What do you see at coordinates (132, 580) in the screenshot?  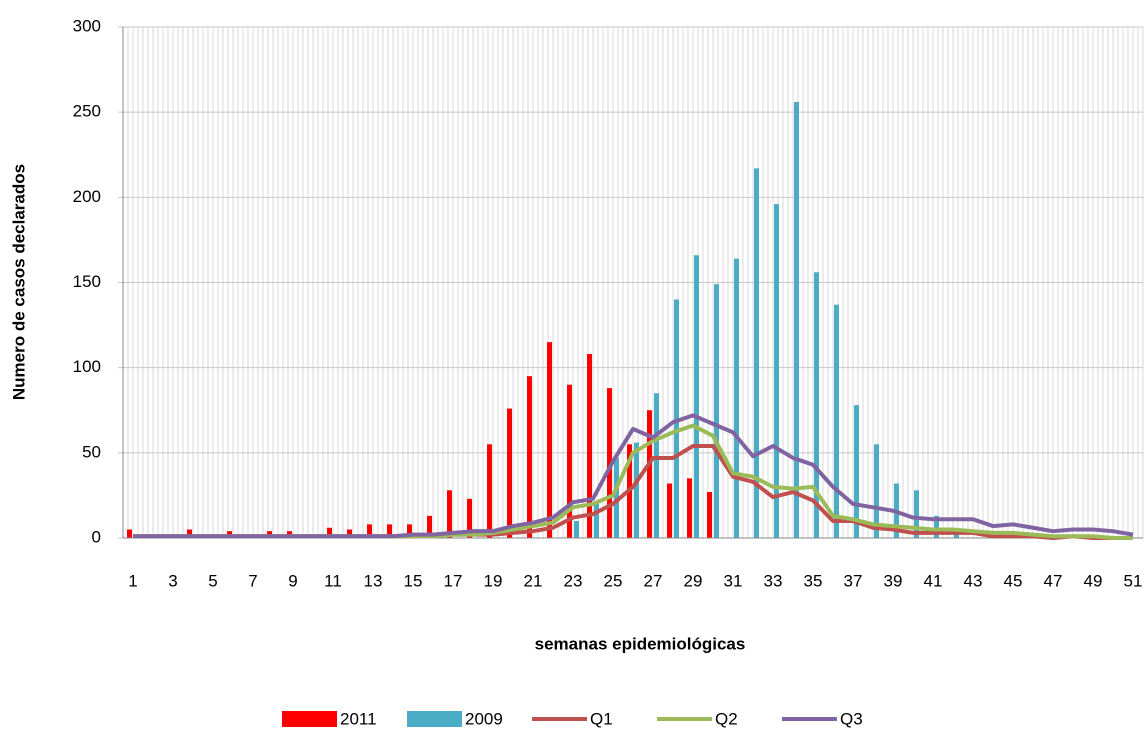 I see `x-tick-label: 1` at bounding box center [132, 580].